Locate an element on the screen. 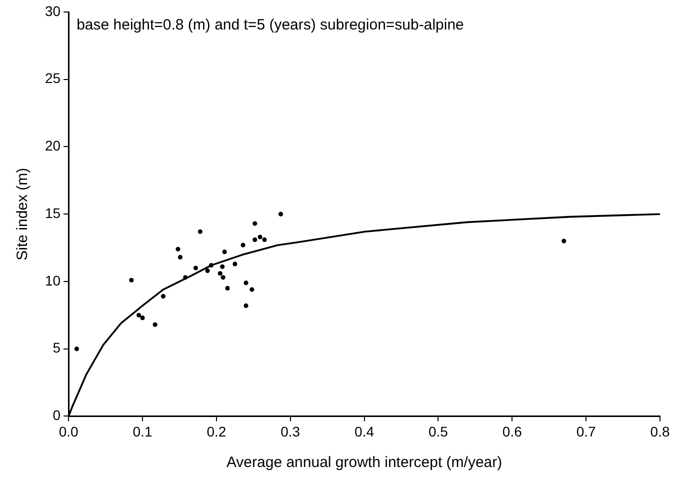 The image size is (682, 482). annotation: base height=0.8 (m) and t=5 (years) subregion=sub-alpine is located at coordinates (270, 25).